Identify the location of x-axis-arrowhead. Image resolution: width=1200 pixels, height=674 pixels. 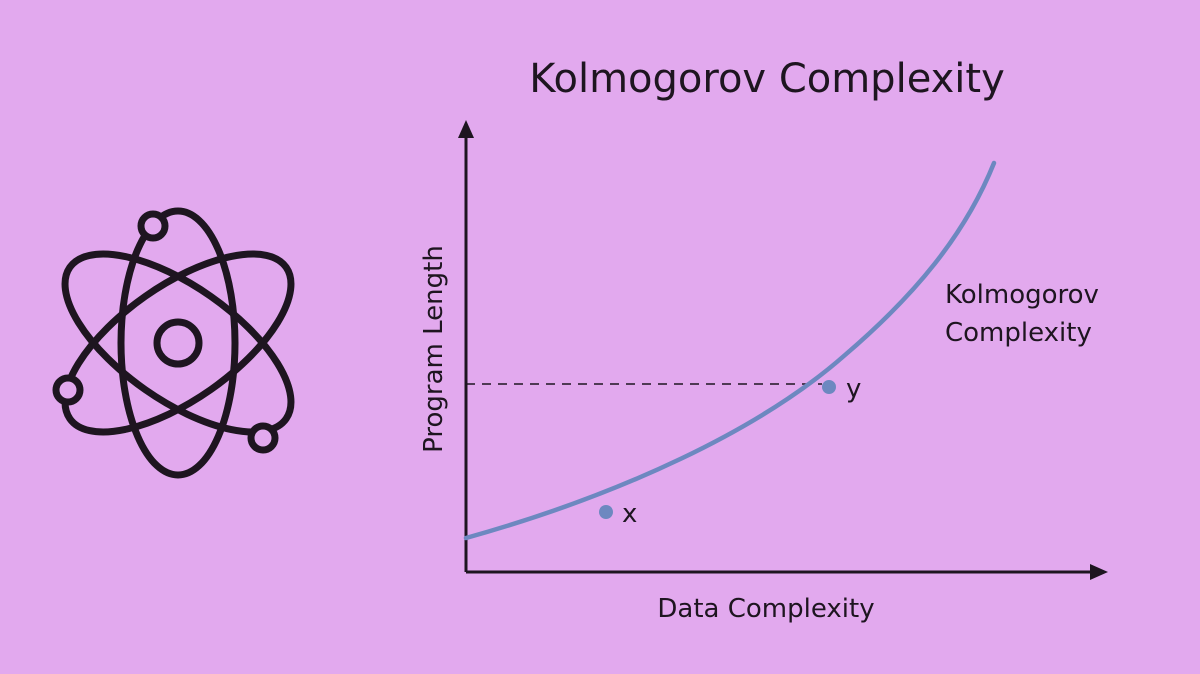
(1099, 572).